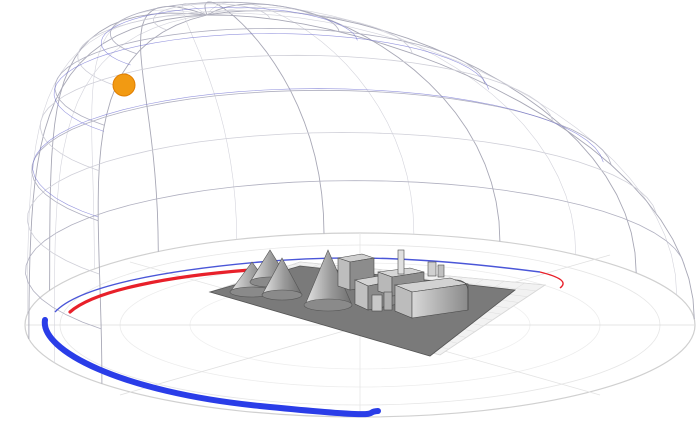  I want to click on site-model, so click(377, 303).